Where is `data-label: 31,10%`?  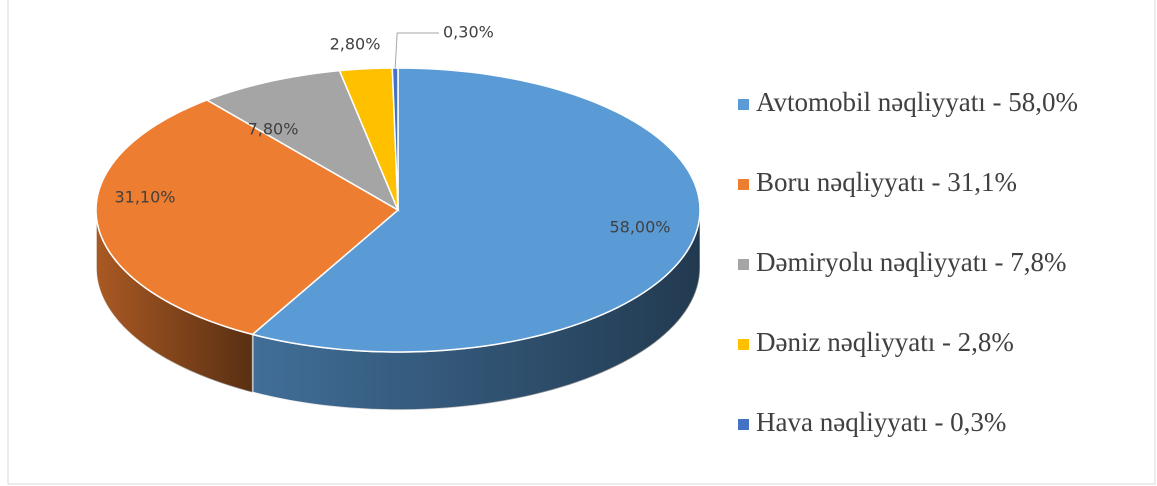
data-label: 31,10% is located at coordinates (144, 197).